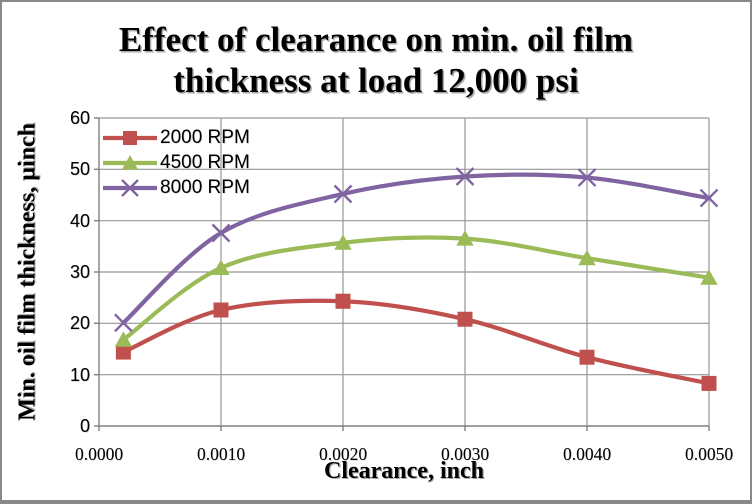 Image resolution: width=752 pixels, height=504 pixels. I want to click on x-axis-title: Clearance, inch, so click(404, 471).